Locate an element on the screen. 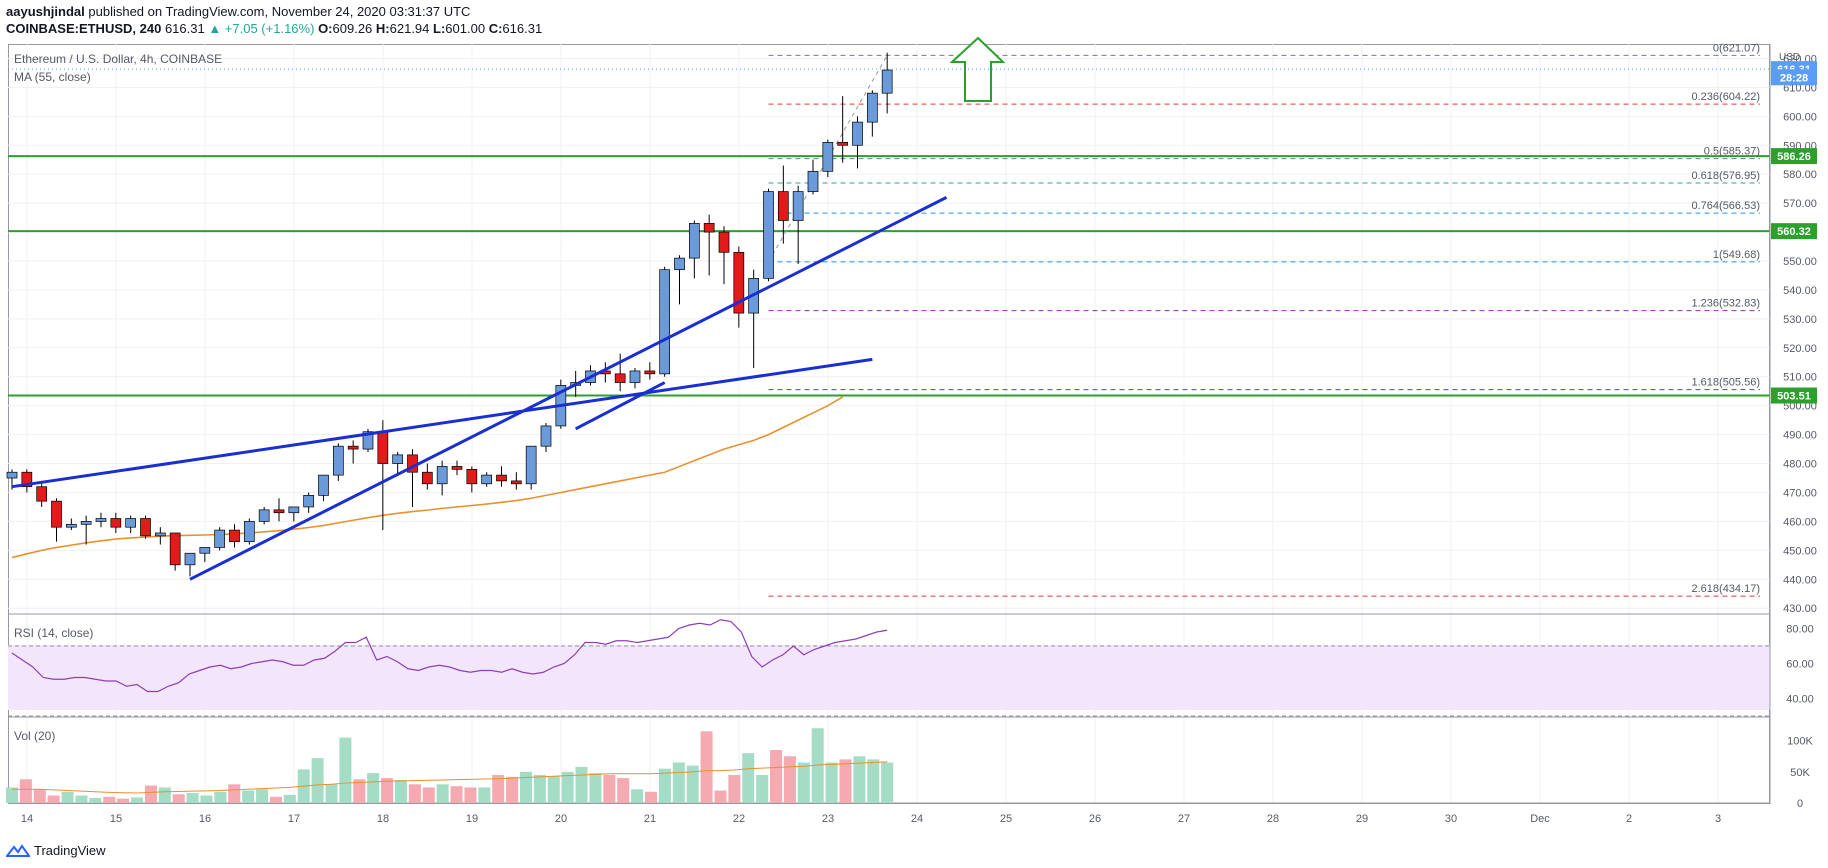 This screenshot has height=868, width=1828. fib-label-0.5: 0.5(585.37) is located at coordinates (1732, 152).